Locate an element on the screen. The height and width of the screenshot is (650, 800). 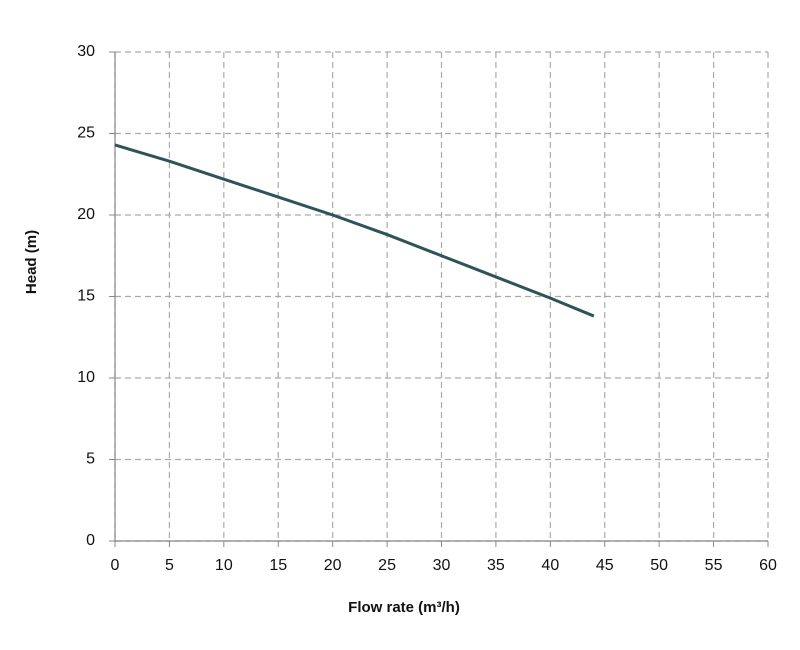
y-tick-label: 15 is located at coordinates (86, 296).